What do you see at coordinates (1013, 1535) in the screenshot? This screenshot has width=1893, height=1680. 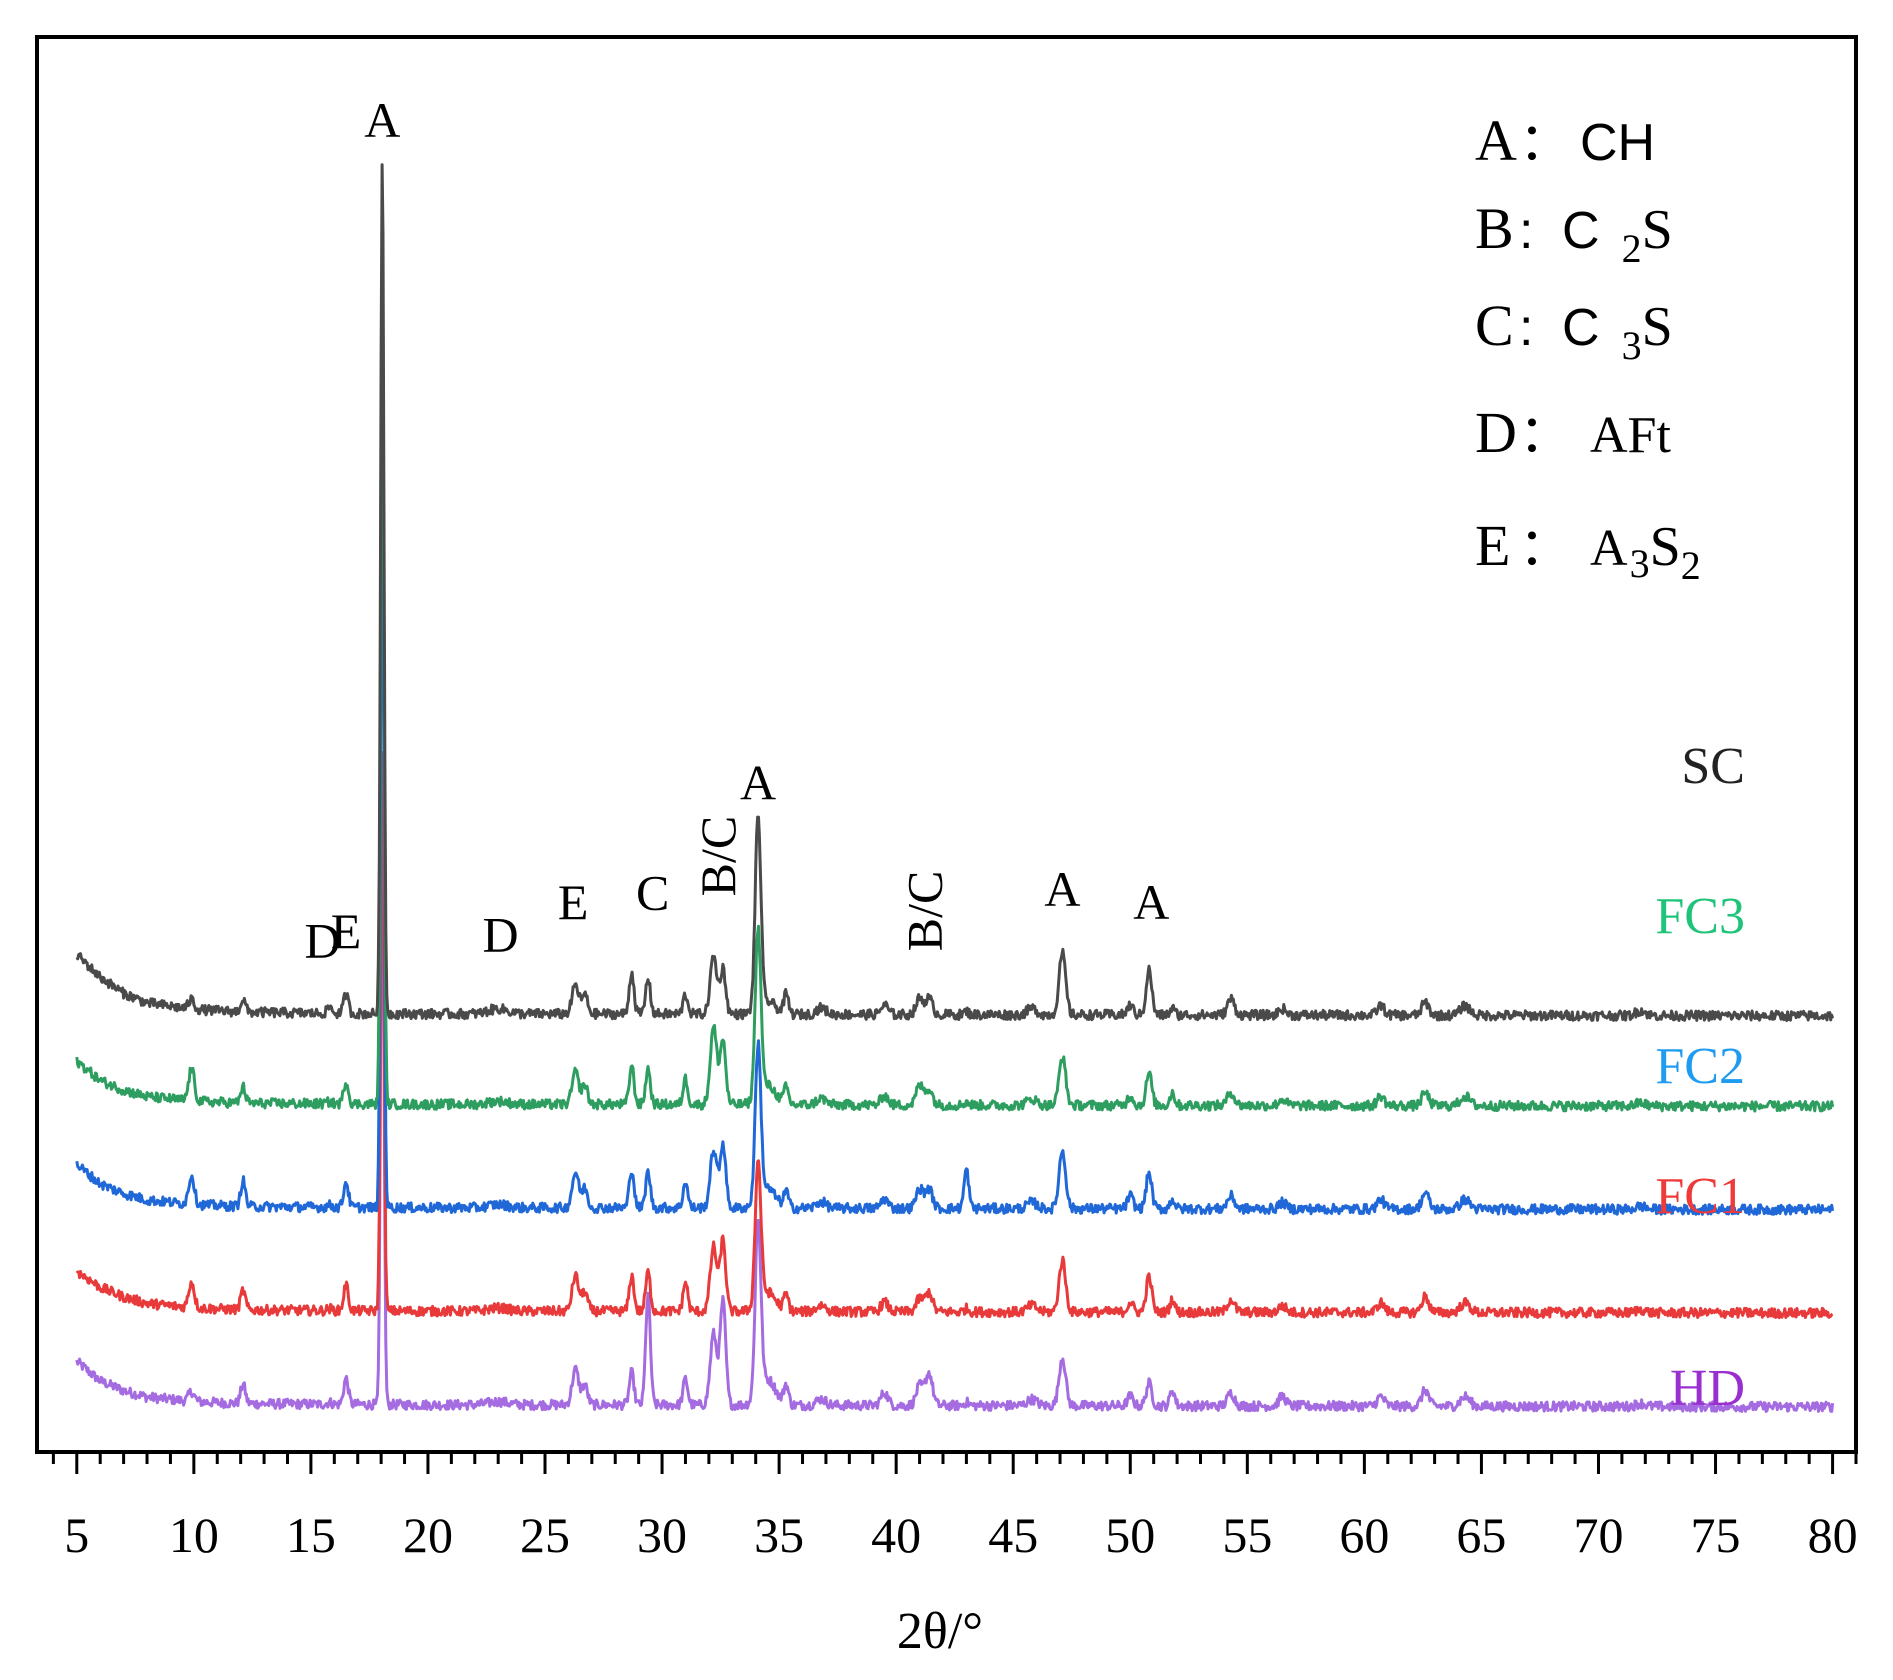 I see `x-tick-label: 45` at bounding box center [1013, 1535].